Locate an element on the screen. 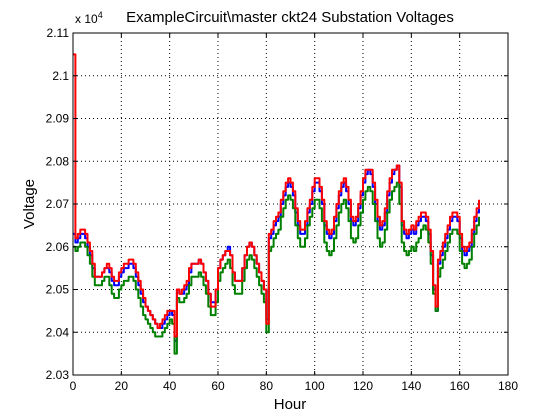  x-tick-label: 160 is located at coordinates (460, 386).